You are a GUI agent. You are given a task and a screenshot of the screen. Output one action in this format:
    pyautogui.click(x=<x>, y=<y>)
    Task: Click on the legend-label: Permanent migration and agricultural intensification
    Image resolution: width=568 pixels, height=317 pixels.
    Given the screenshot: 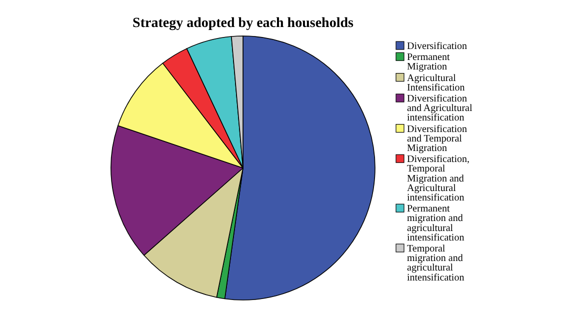 What is the action you would take?
    pyautogui.click(x=435, y=224)
    